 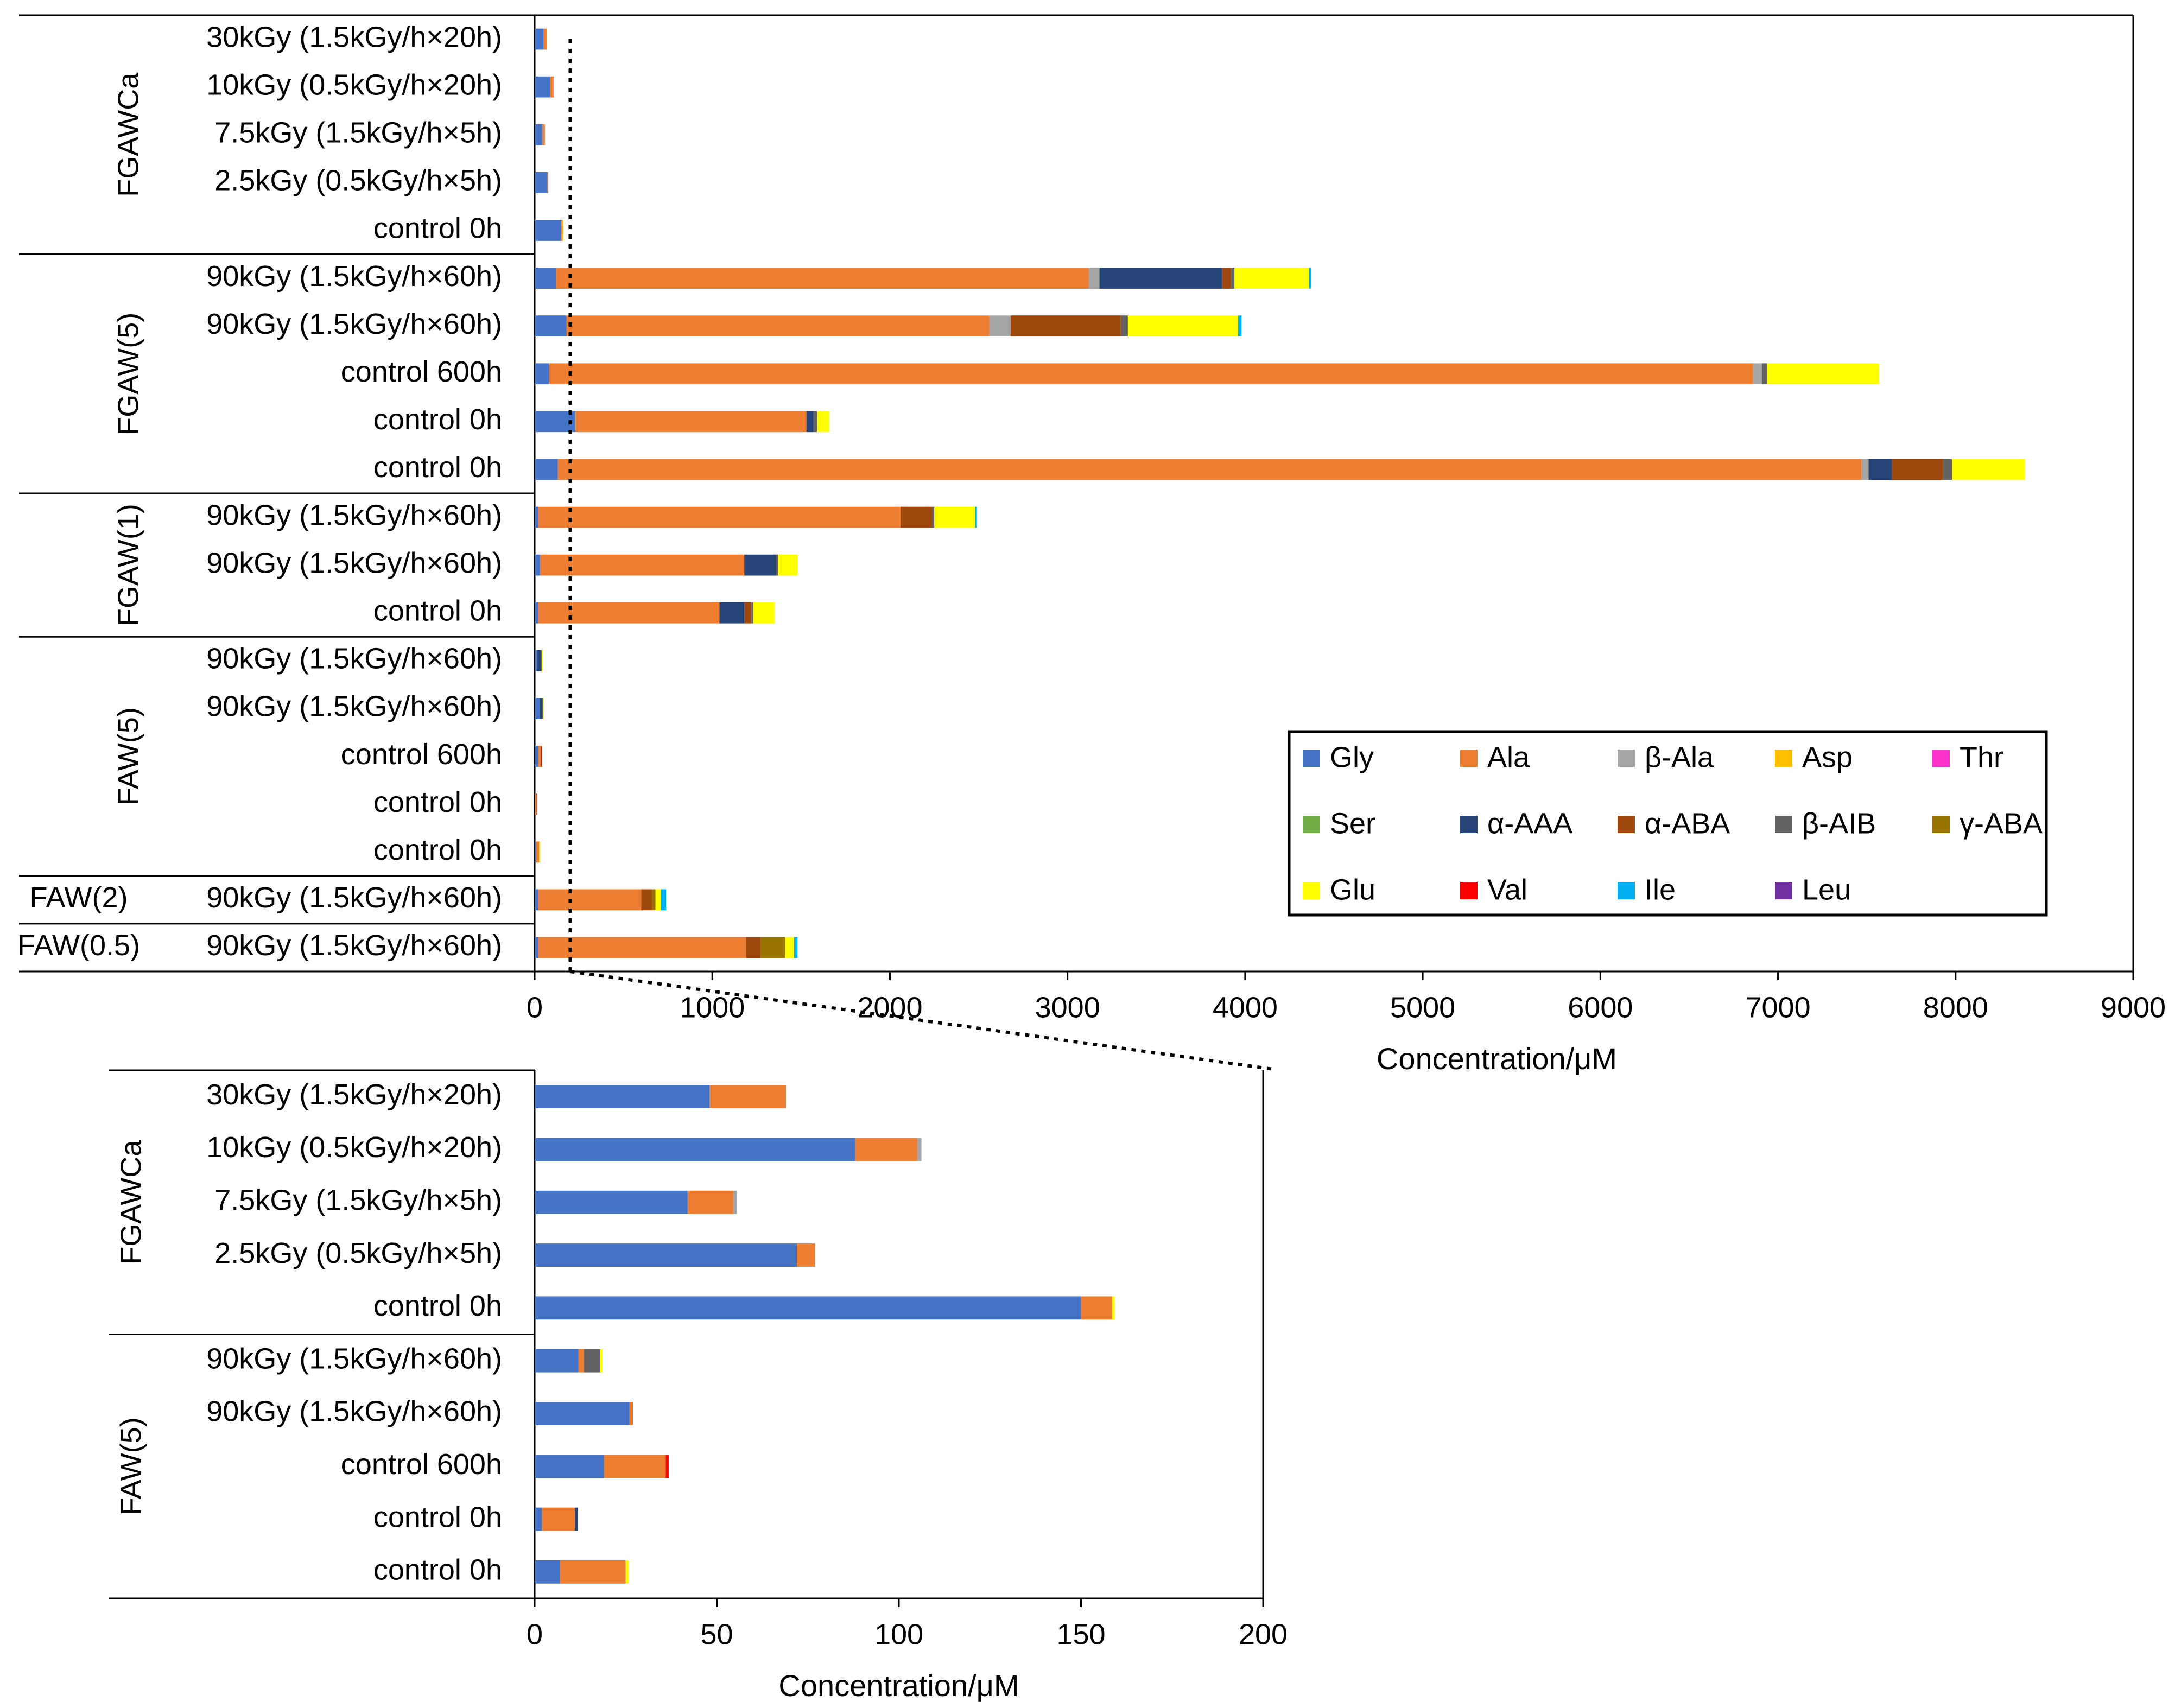 I want to click on group-label: FAW(5), so click(x=131, y=1466).